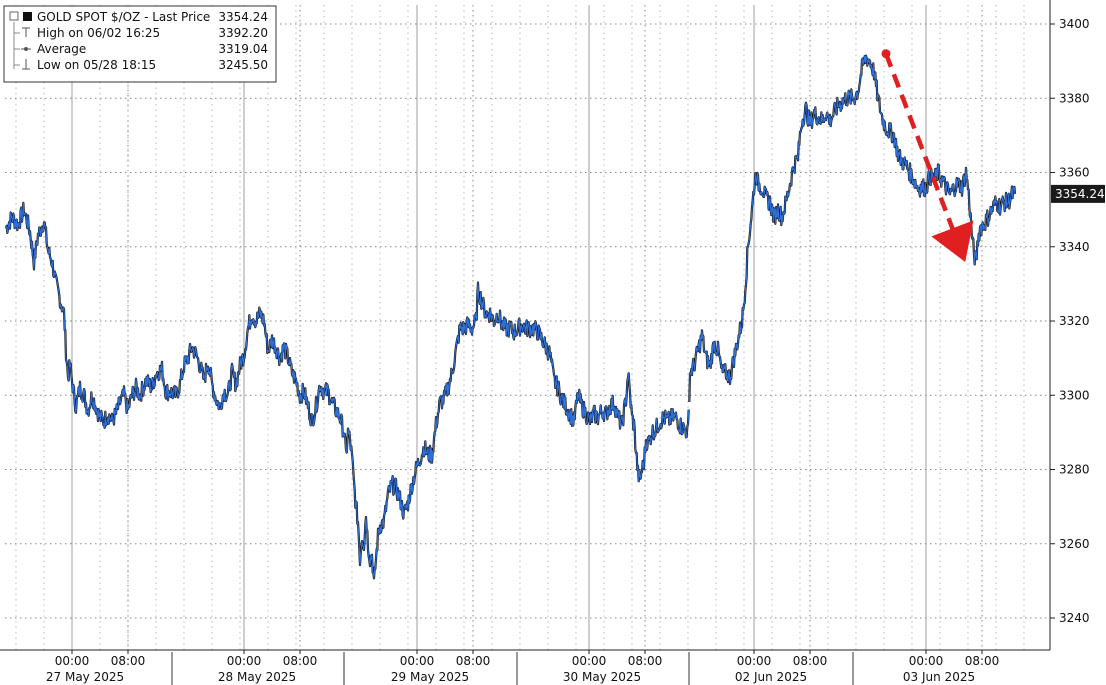 The height and width of the screenshot is (685, 1106). Describe the element at coordinates (243, 33) in the screenshot. I see `legend-row-value: 3392.20` at that location.